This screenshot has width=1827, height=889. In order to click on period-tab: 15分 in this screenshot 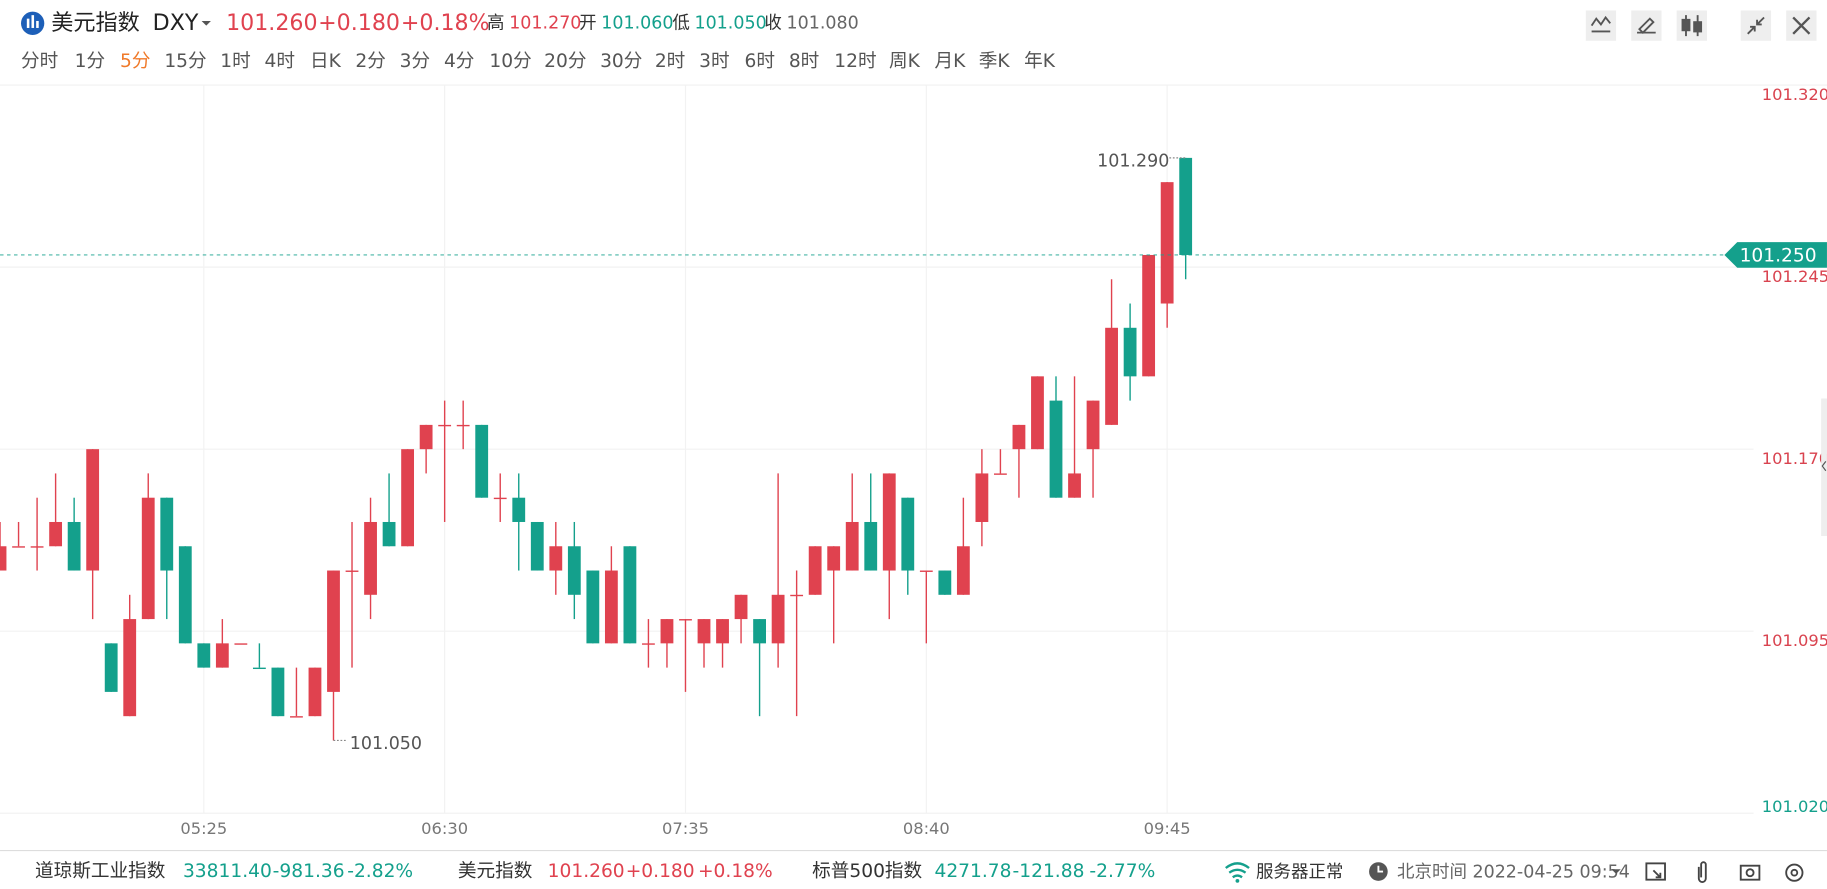, I will do `click(185, 61)`.